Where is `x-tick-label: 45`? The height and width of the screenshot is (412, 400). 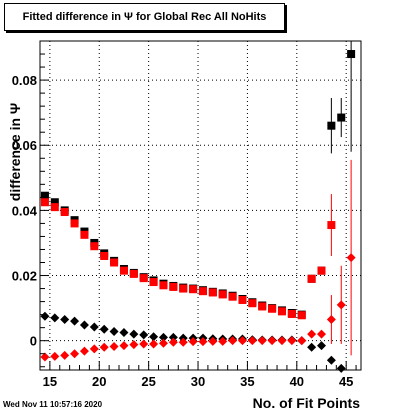
x-tick-label: 45 is located at coordinates (346, 381).